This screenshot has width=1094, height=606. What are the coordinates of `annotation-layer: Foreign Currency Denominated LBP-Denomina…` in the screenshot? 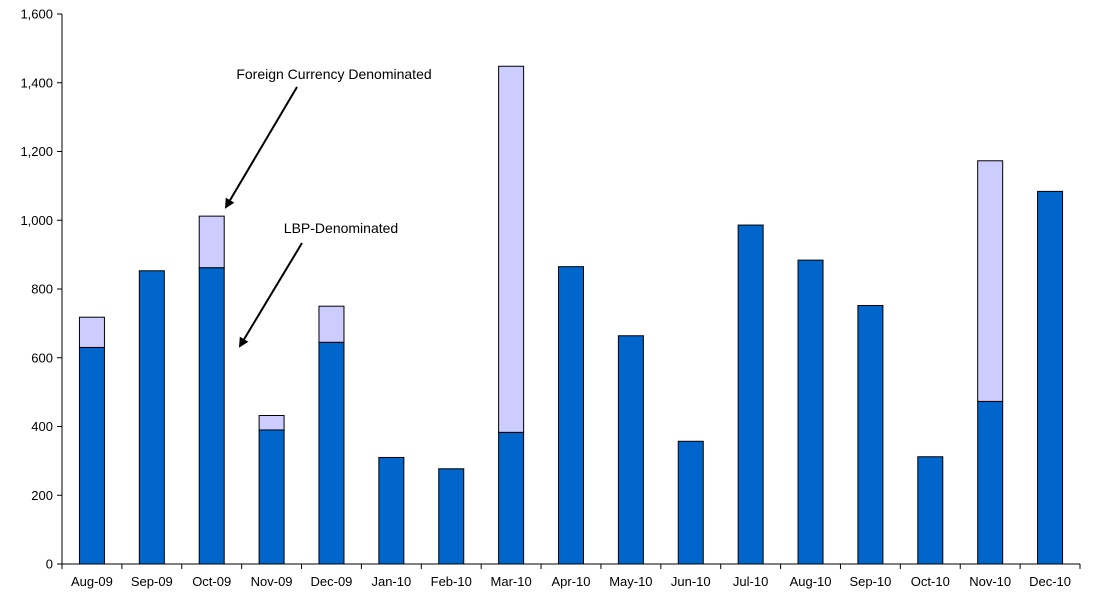 It's located at (328, 207).